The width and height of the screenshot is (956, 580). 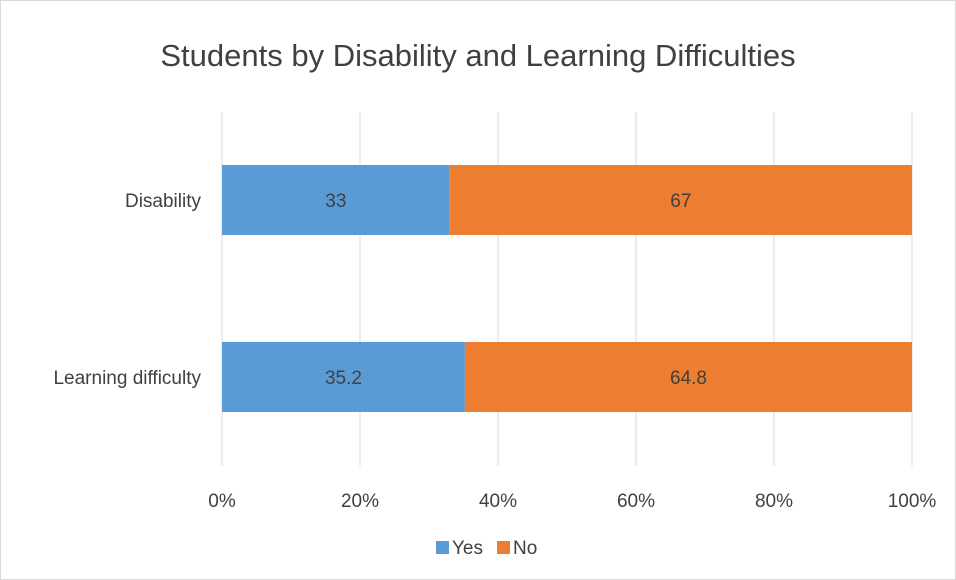 I want to click on data-labels: 33 67 35.2 64.8, so click(x=516, y=290).